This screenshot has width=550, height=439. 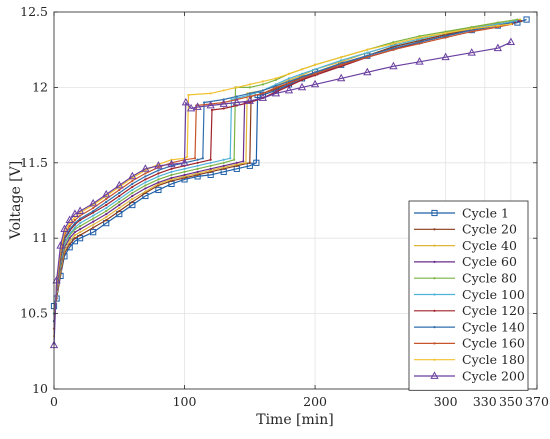 I want to click on x-tick-label: 330, so click(x=485, y=401).